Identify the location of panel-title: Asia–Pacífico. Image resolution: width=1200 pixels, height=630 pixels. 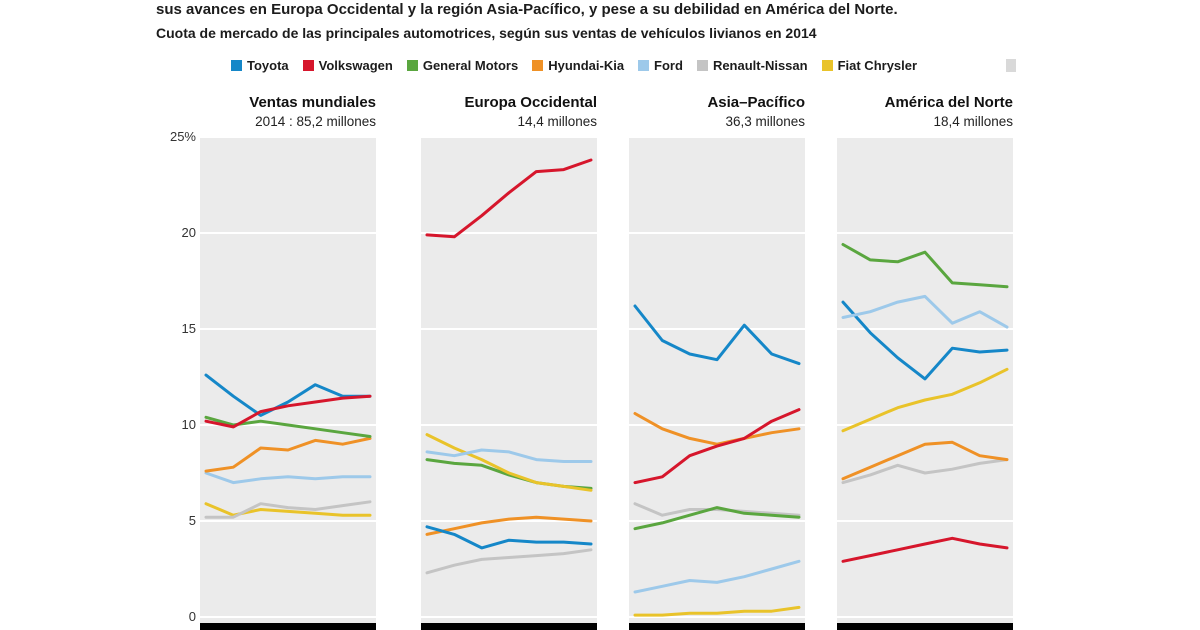
(756, 102).